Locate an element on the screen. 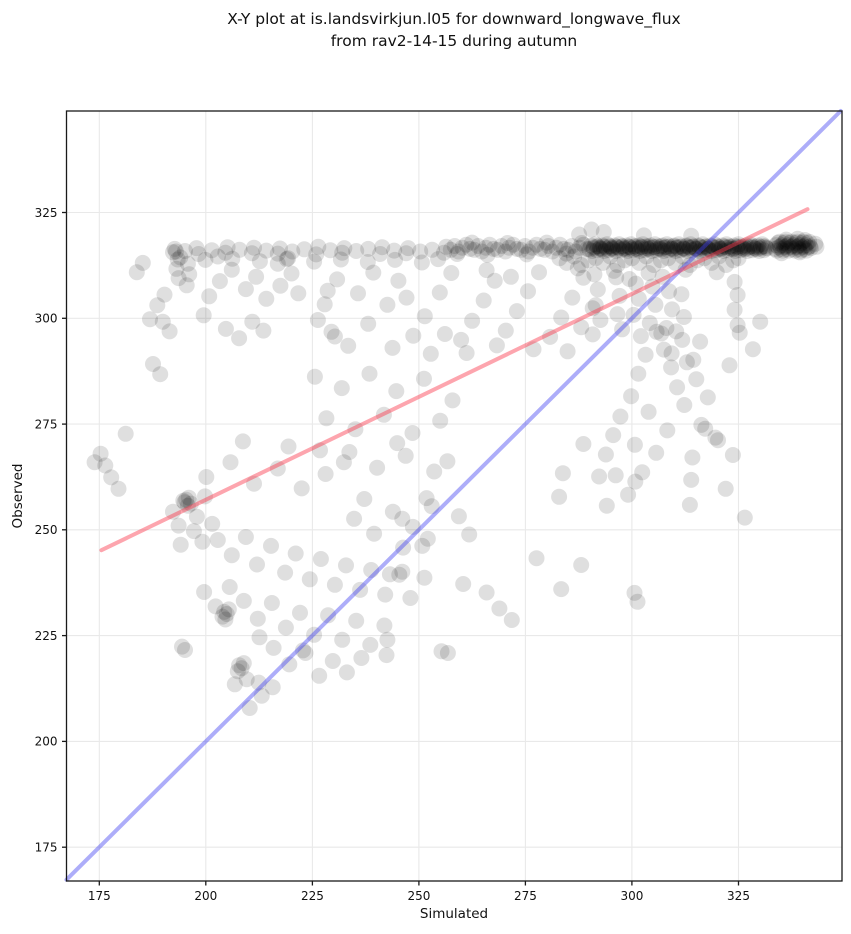 This screenshot has width=851, height=934. x-tick-label: 225 is located at coordinates (312, 896).